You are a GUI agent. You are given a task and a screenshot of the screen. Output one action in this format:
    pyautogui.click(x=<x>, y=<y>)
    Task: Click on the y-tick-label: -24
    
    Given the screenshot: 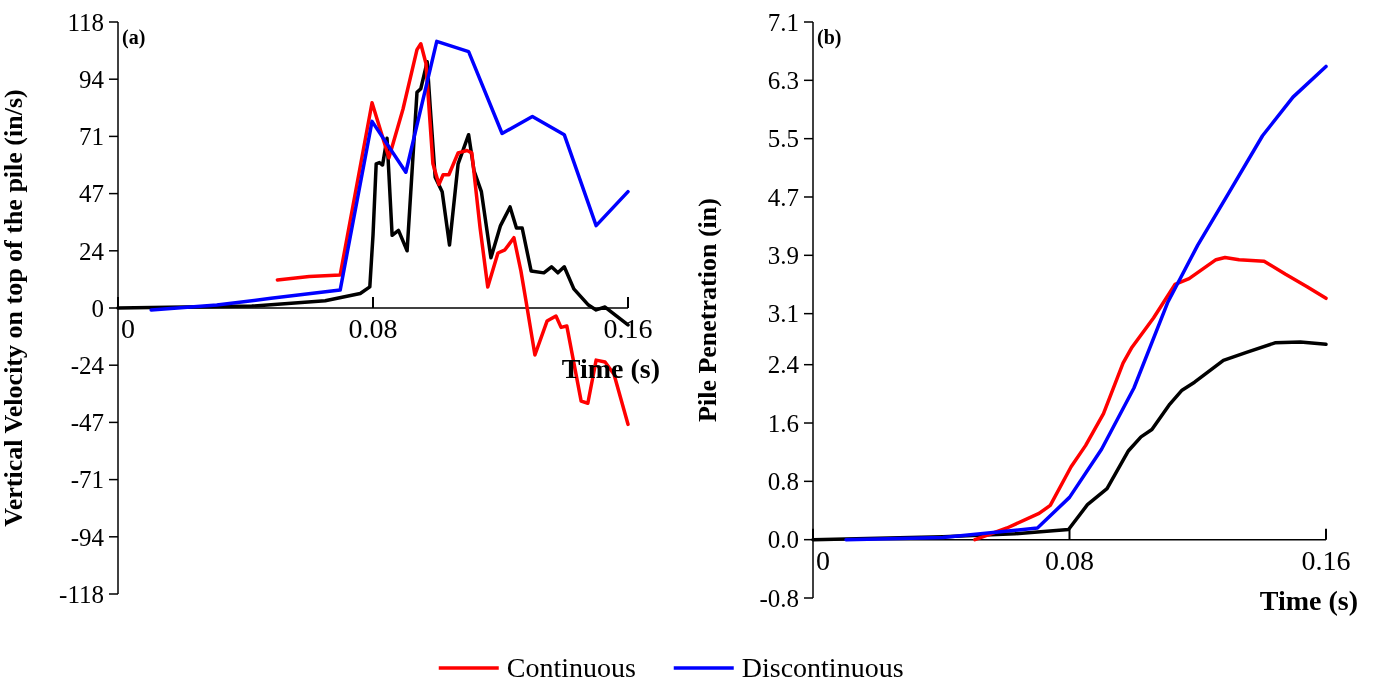 What is the action you would take?
    pyautogui.click(x=87, y=365)
    